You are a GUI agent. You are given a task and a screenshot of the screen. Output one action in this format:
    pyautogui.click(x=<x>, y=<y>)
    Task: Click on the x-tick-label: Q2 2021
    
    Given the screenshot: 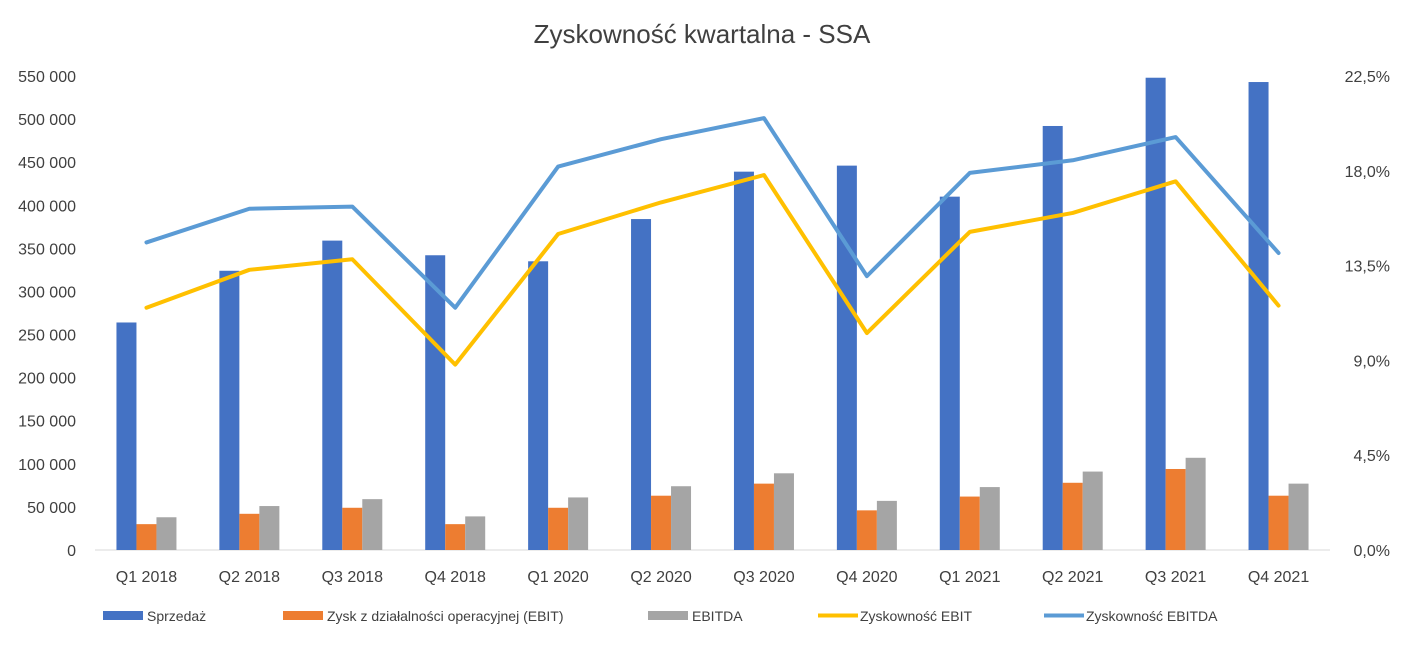 What is the action you would take?
    pyautogui.click(x=1072, y=577)
    